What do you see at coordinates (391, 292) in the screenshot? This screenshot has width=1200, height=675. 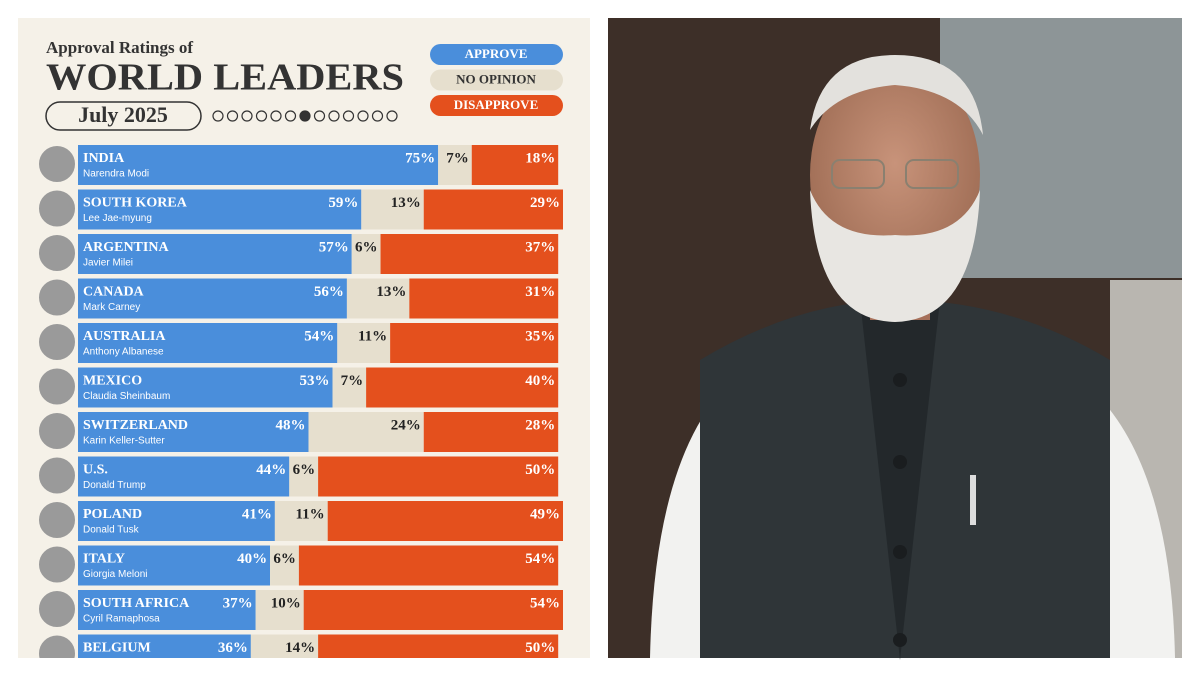 I see `value-label: 13%` at bounding box center [391, 292].